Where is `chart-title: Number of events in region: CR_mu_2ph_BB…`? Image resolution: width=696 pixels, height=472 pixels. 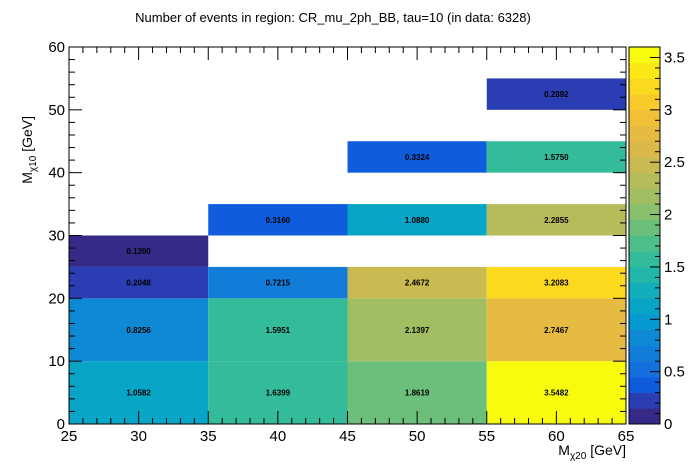 chart-title: Number of events in region: CR_mu_2ph_BB… is located at coordinates (333, 17).